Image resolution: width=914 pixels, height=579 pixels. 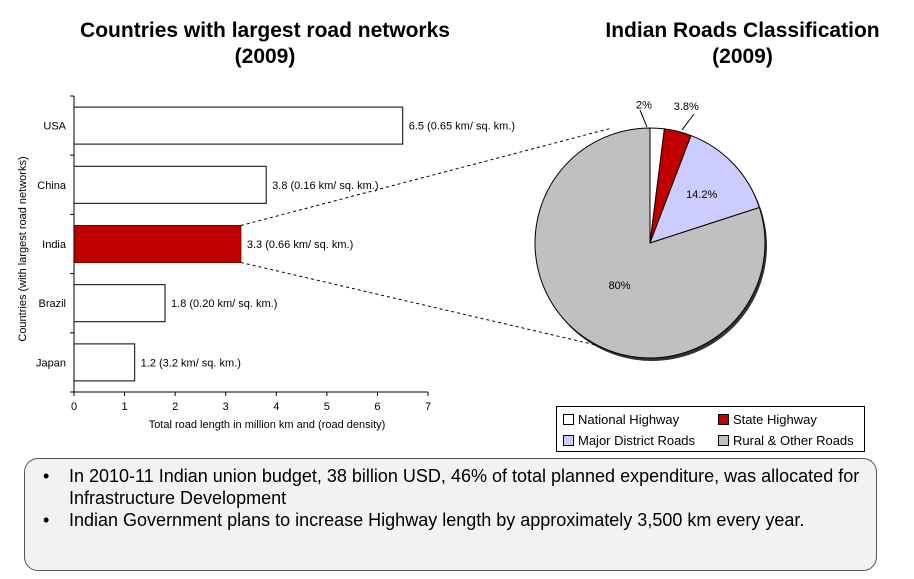 What do you see at coordinates (462, 127) in the screenshot?
I see `data-label: 6.5 (0.65 km/ sq. km.)` at bounding box center [462, 127].